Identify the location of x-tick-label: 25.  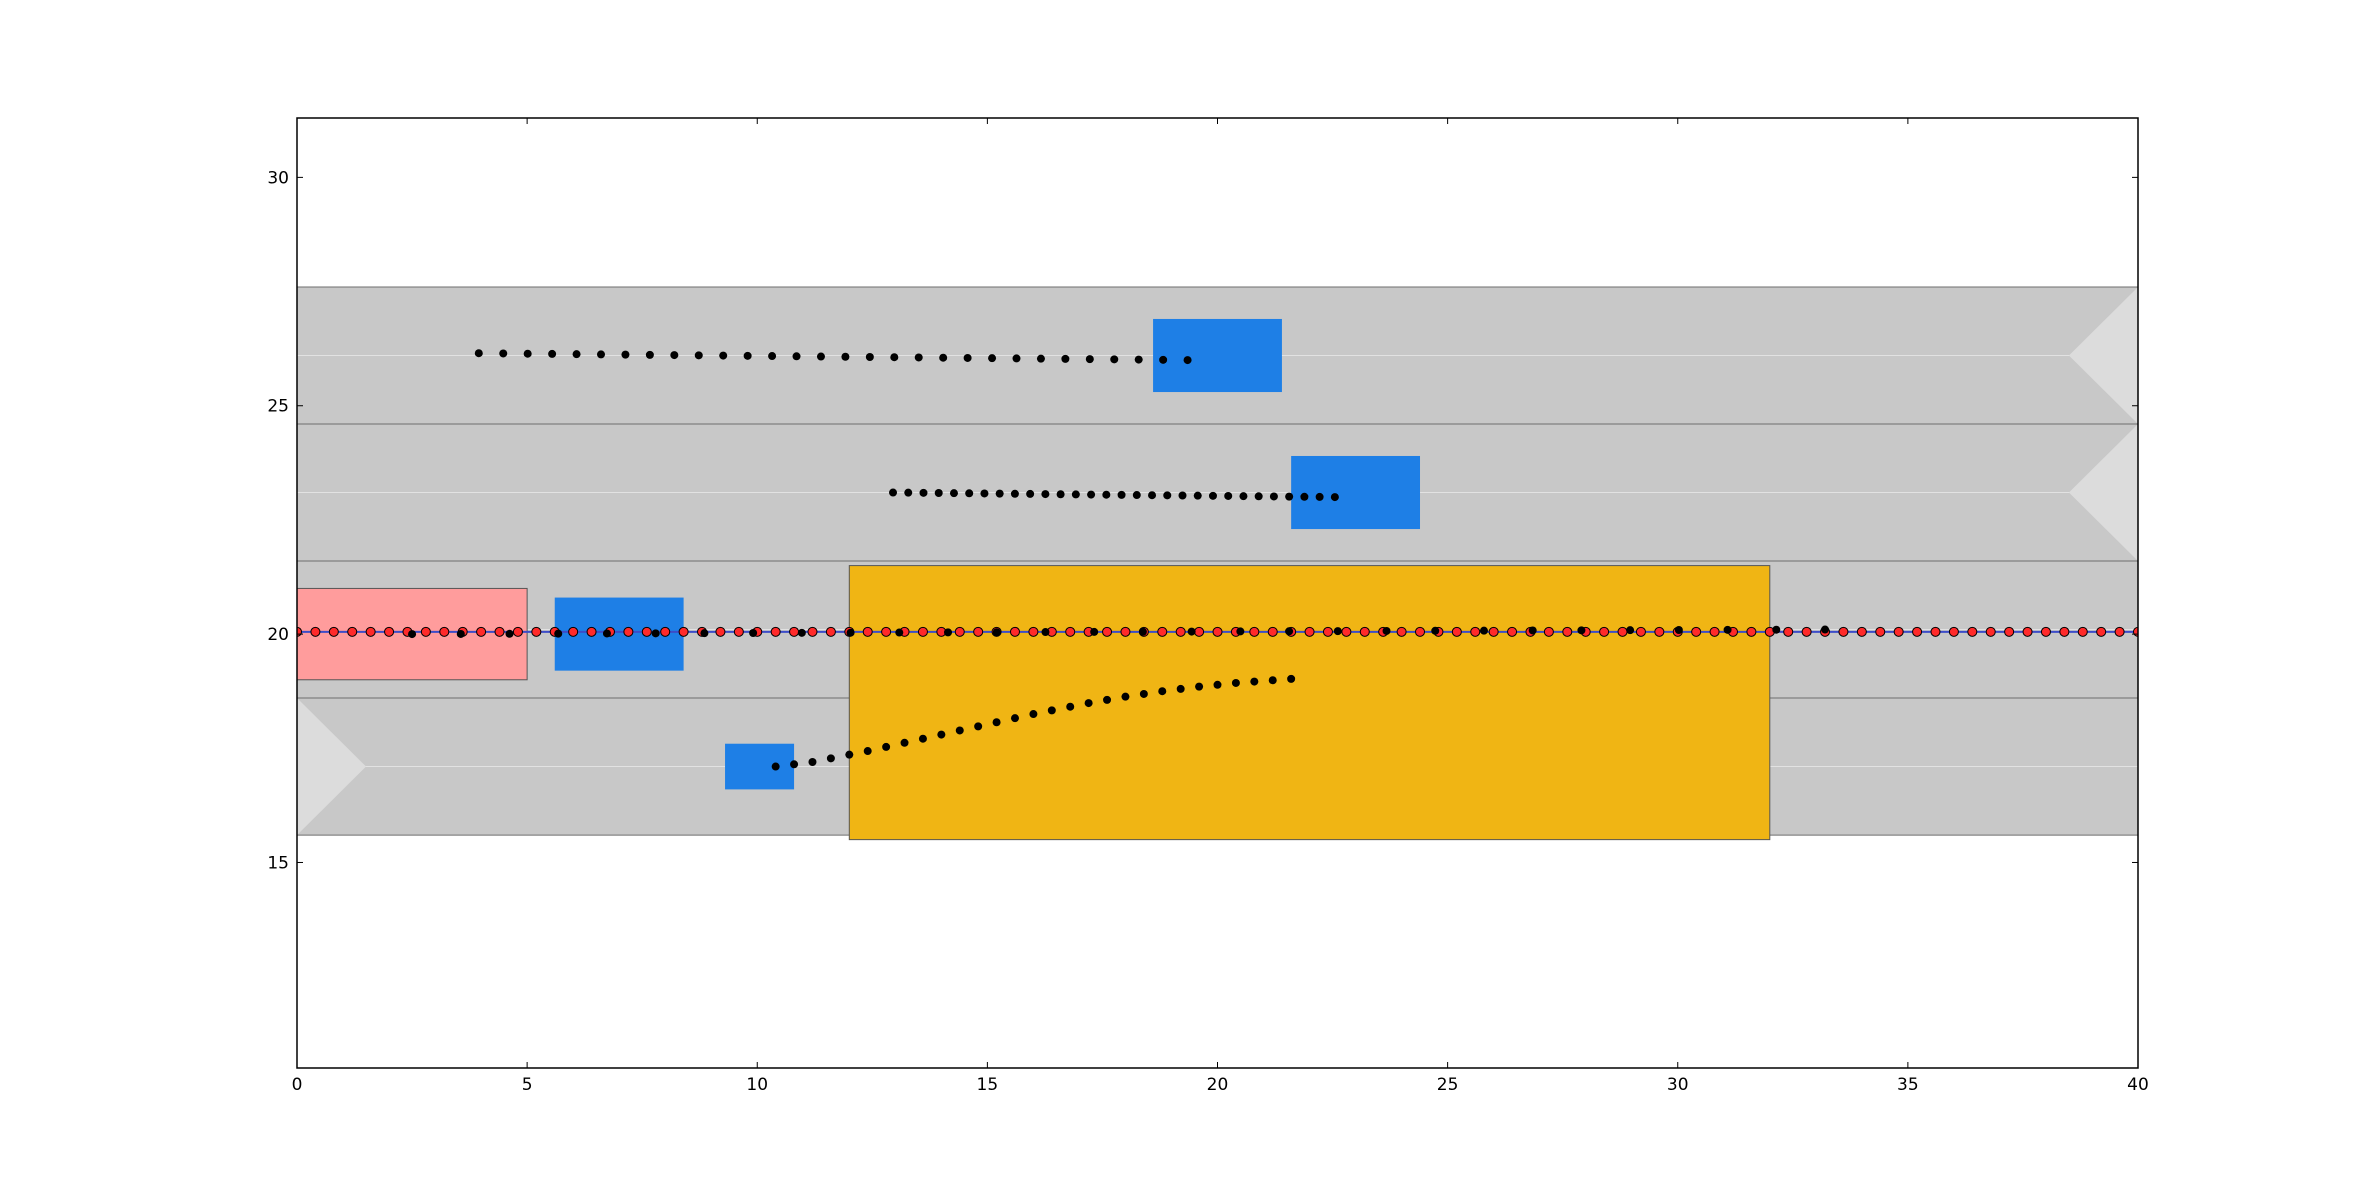
(1448, 1085).